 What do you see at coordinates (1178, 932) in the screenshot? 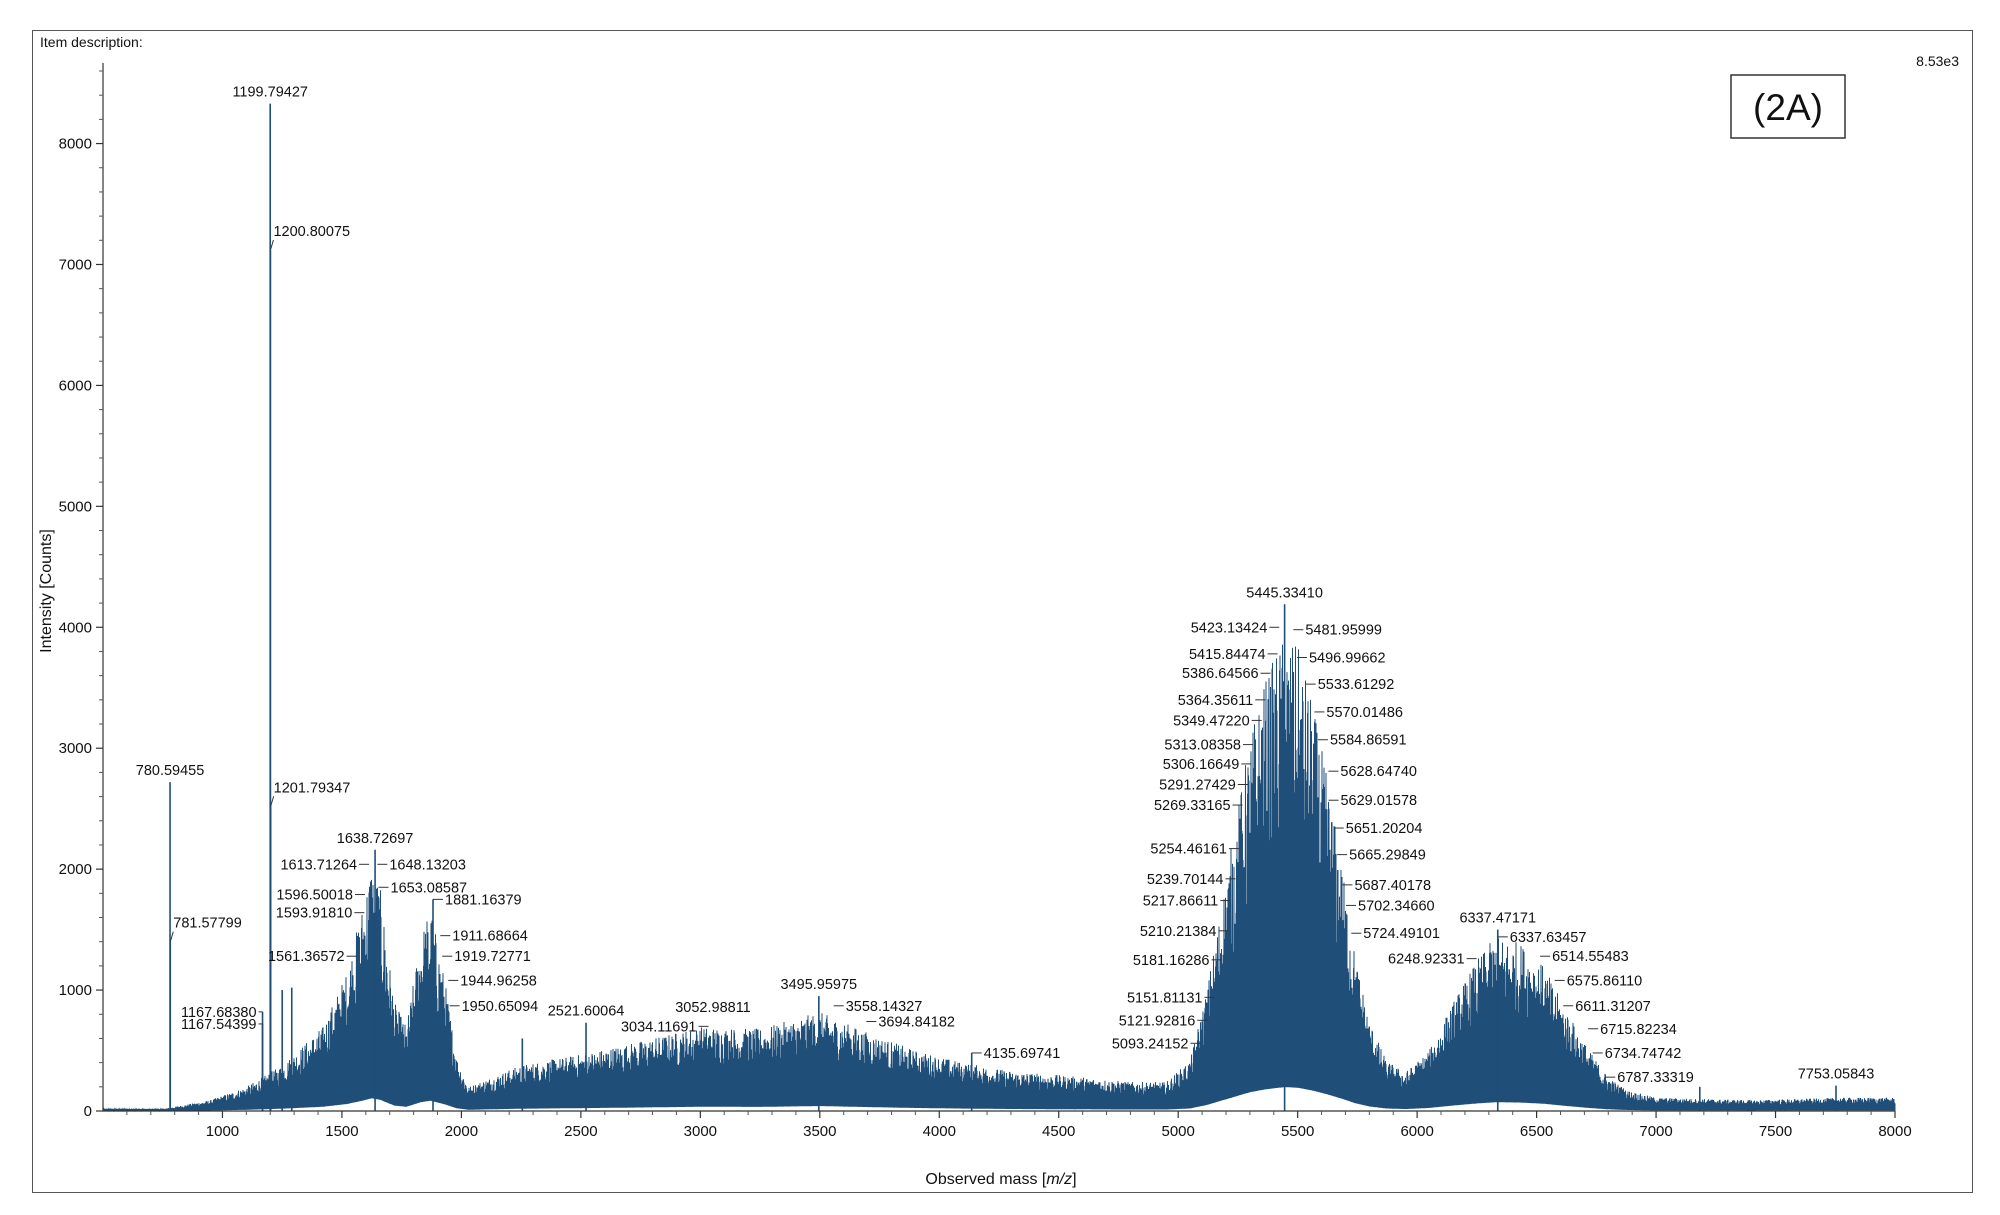
I see `peak-label: 5210.21384` at bounding box center [1178, 932].